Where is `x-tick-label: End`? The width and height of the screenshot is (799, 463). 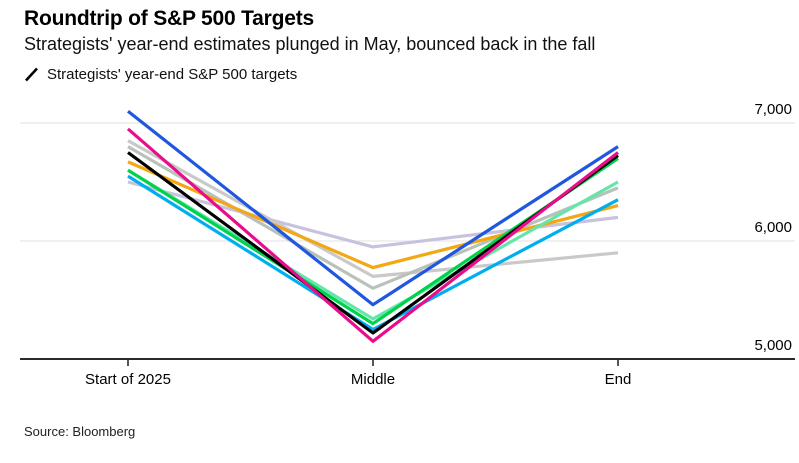
x-tick-label: End is located at coordinates (618, 379).